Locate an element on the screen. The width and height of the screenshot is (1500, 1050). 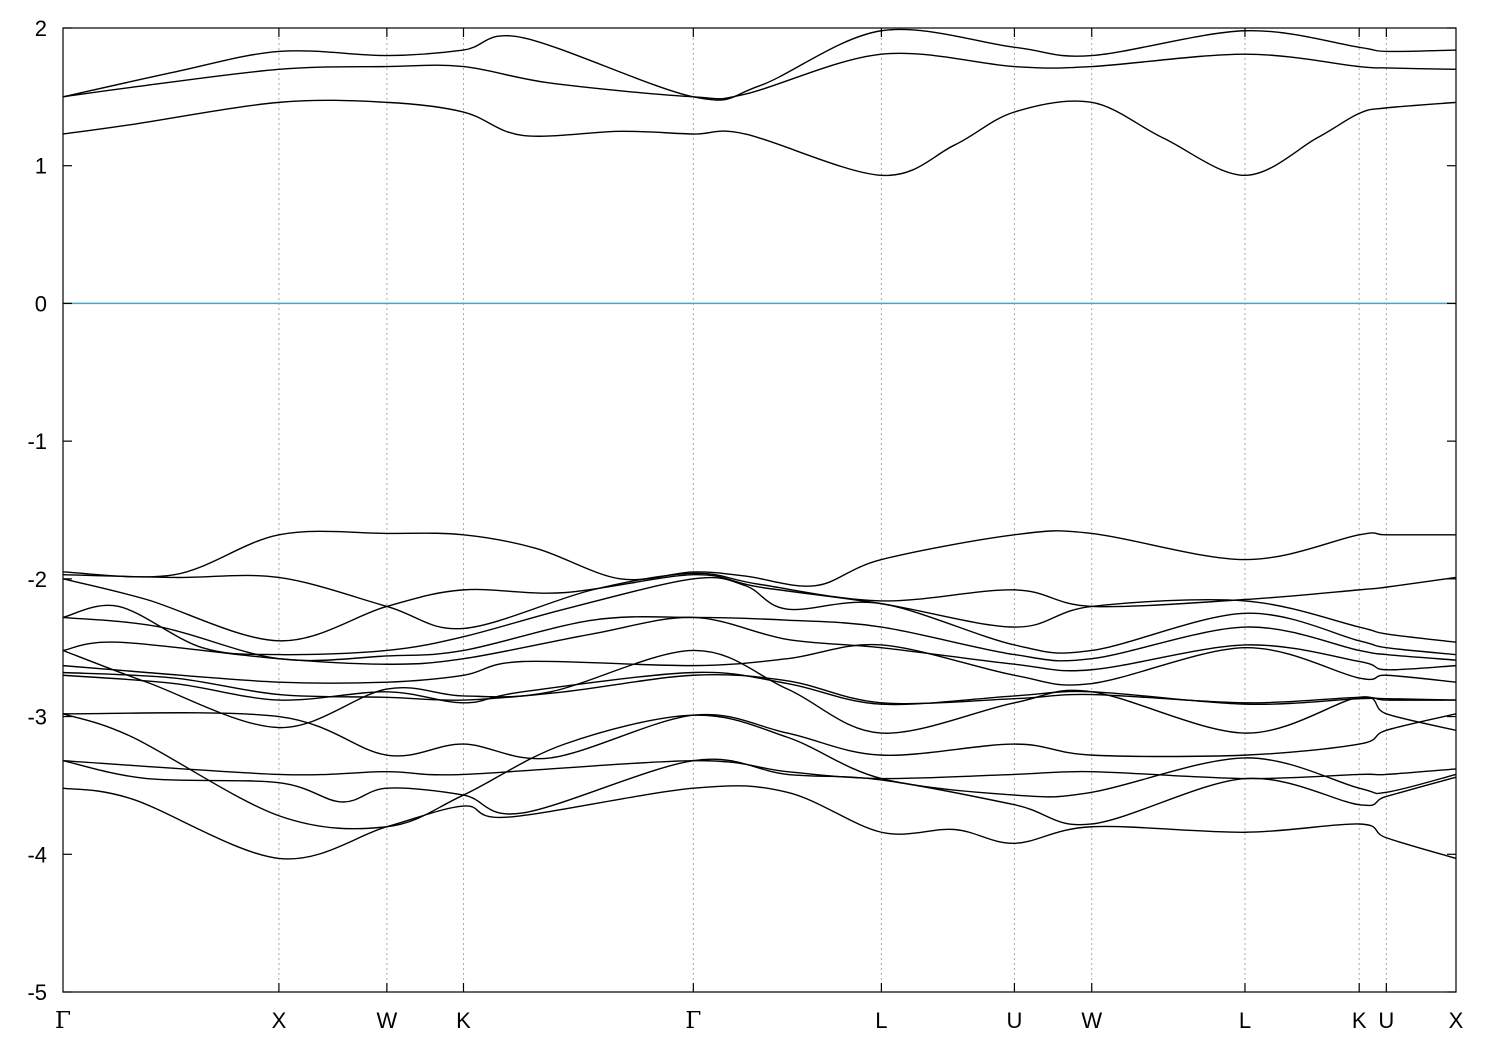
kpoint-label-3: K is located at coordinates (463, 1020).